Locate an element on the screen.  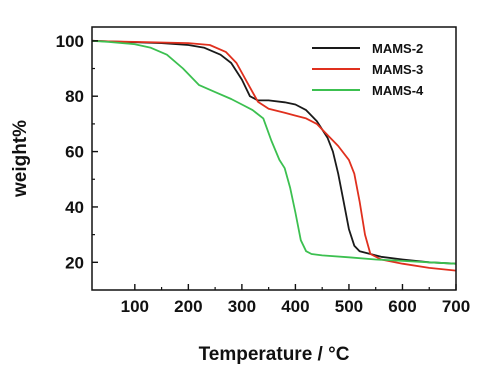
legend: MAMS-2 MAMS-3 MAMS-4 is located at coordinates (368, 69).